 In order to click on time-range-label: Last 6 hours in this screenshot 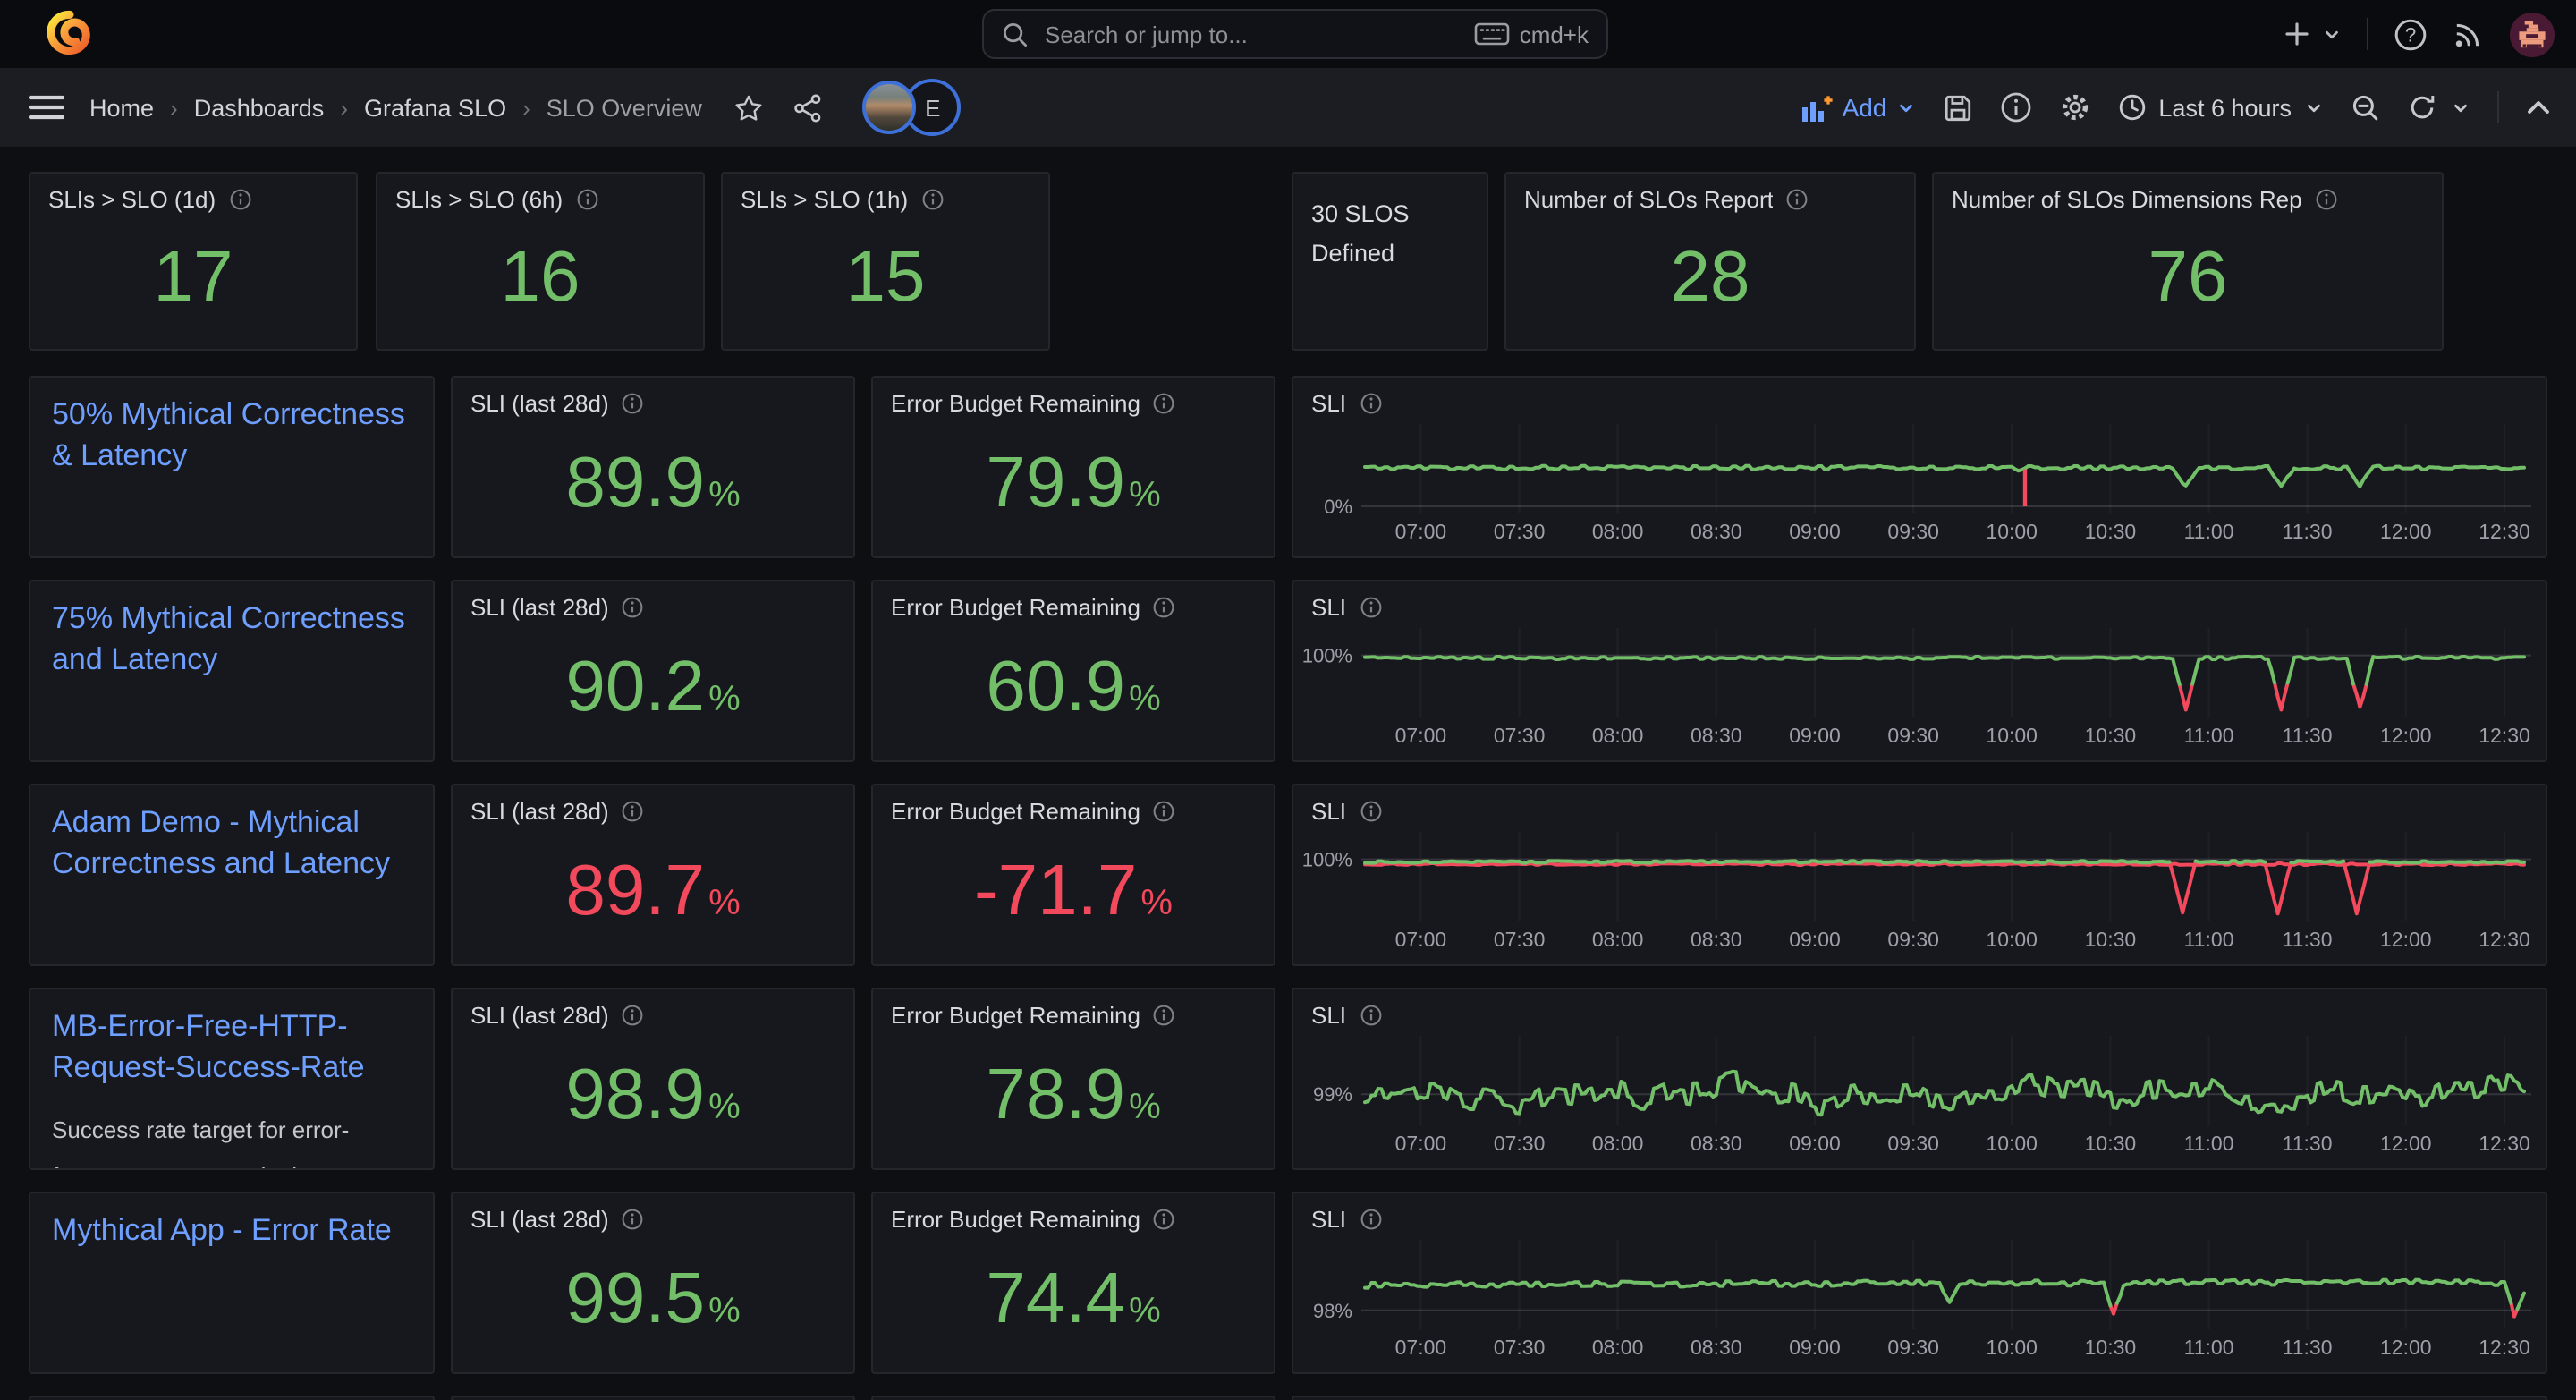, I will do `click(2225, 107)`.